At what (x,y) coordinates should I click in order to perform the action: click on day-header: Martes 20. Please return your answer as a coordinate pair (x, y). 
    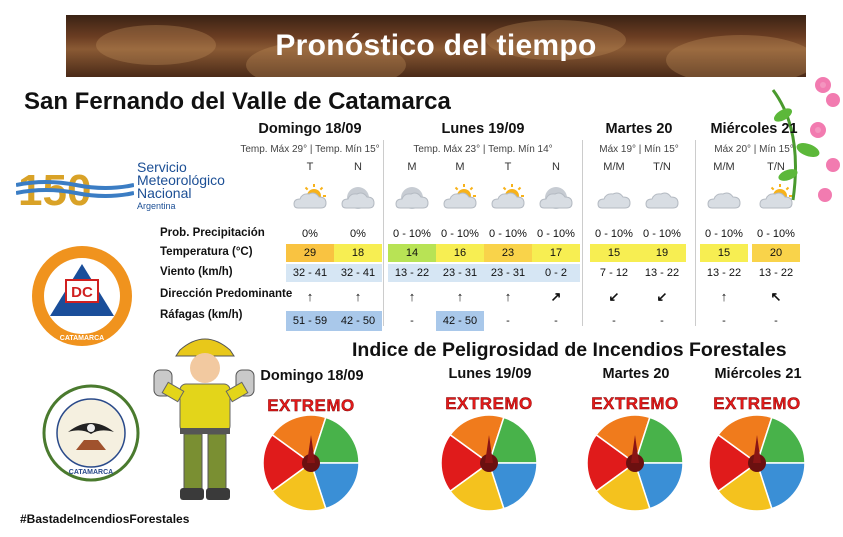
    Looking at the image, I should click on (639, 129).